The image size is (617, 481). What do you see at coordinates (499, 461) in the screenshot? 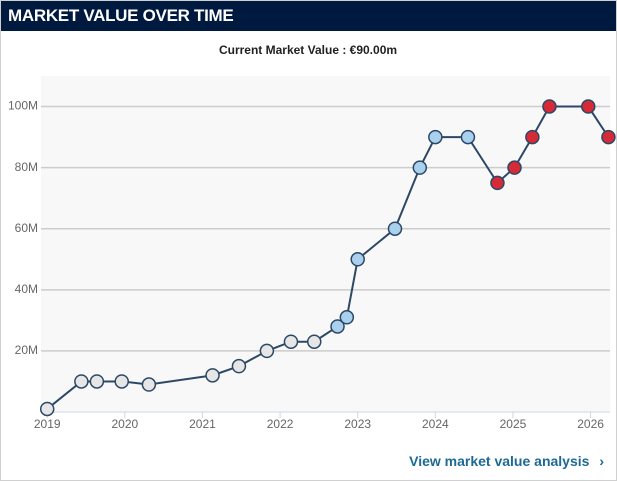
I see `link-text: View market value analysis` at bounding box center [499, 461].